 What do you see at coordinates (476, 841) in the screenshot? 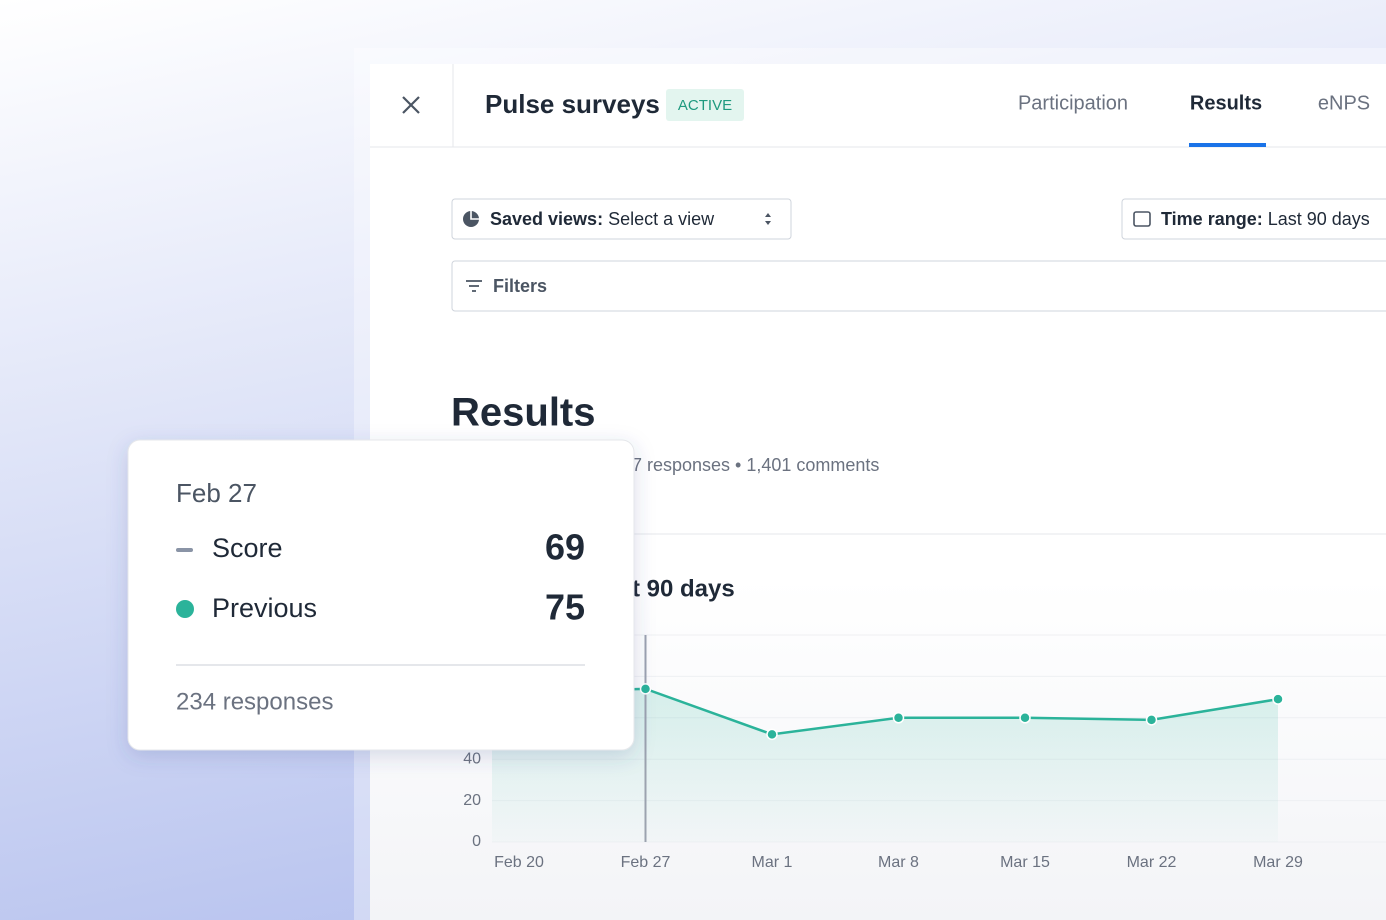
I see `y-tick-label: 0` at bounding box center [476, 841].